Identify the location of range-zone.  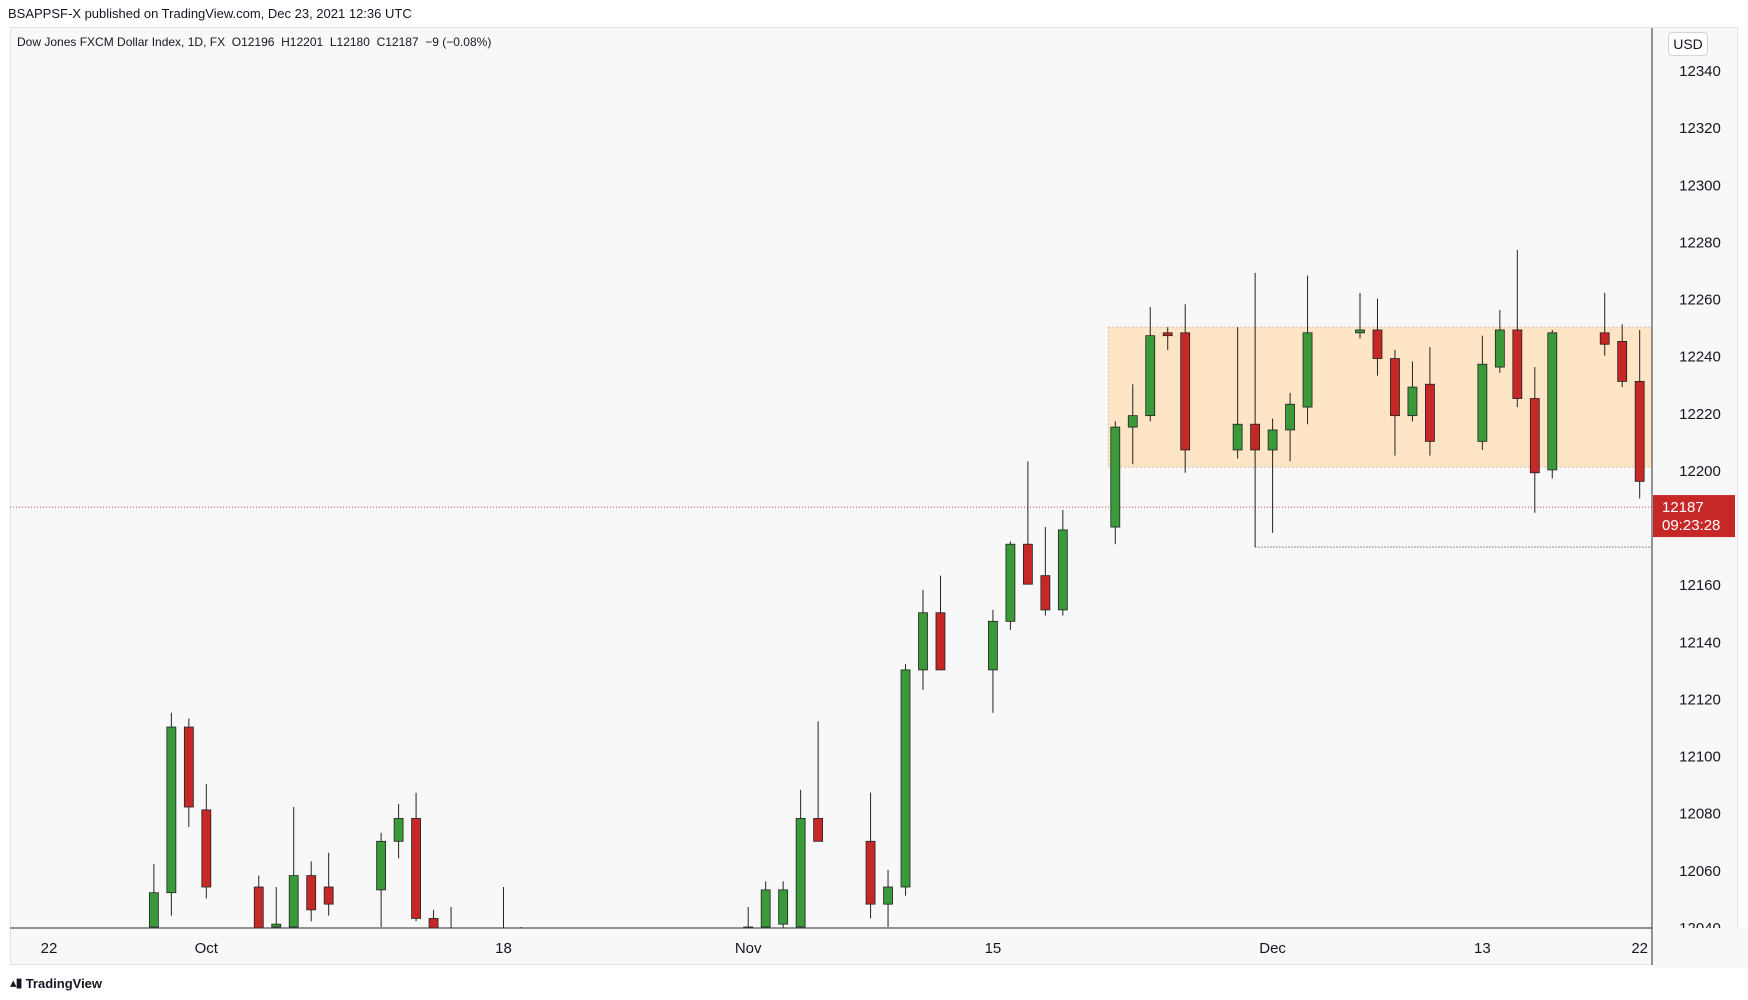
(1388, 397).